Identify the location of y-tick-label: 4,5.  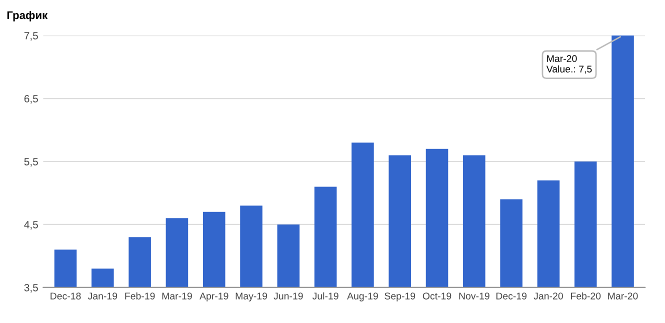
(31, 225).